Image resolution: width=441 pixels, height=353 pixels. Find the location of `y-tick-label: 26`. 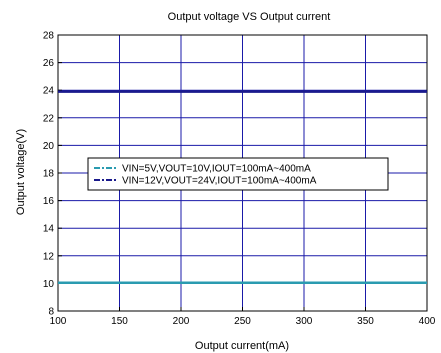

y-tick-label: 26 is located at coordinates (49, 63).